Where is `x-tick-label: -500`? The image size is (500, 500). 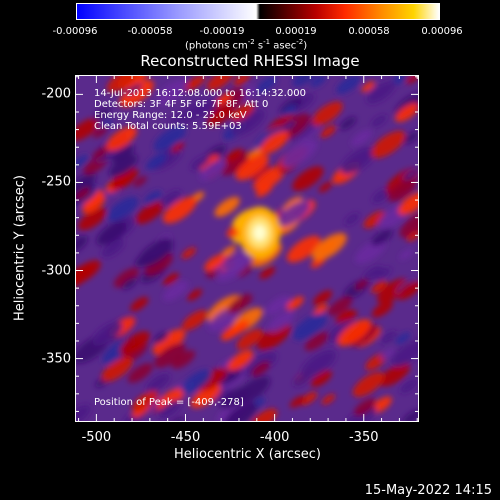
x-tick-label: -500 is located at coordinates (96, 437).